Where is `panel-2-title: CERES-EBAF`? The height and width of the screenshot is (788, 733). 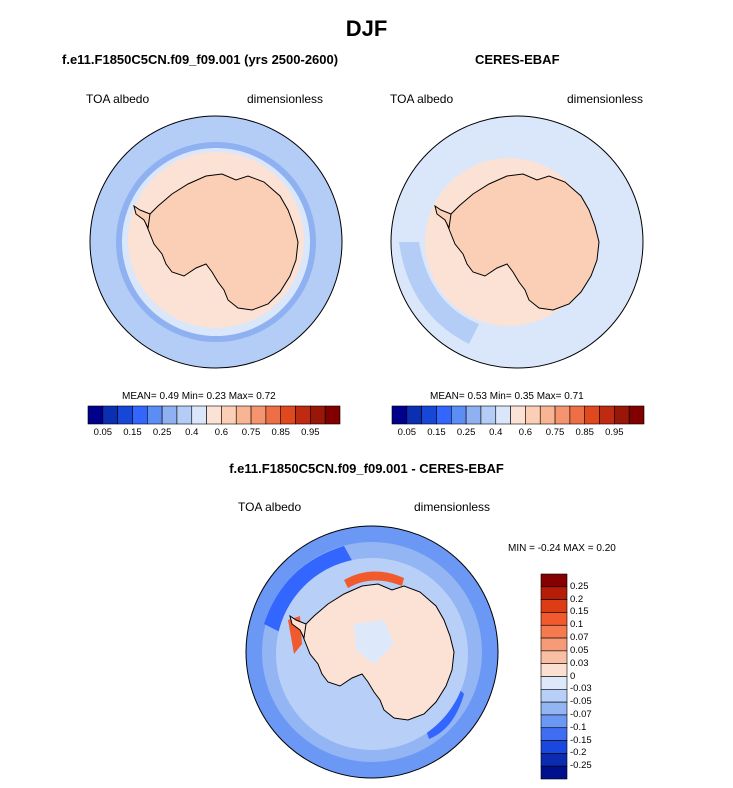
panel-2-title: CERES-EBAF is located at coordinates (517, 59).